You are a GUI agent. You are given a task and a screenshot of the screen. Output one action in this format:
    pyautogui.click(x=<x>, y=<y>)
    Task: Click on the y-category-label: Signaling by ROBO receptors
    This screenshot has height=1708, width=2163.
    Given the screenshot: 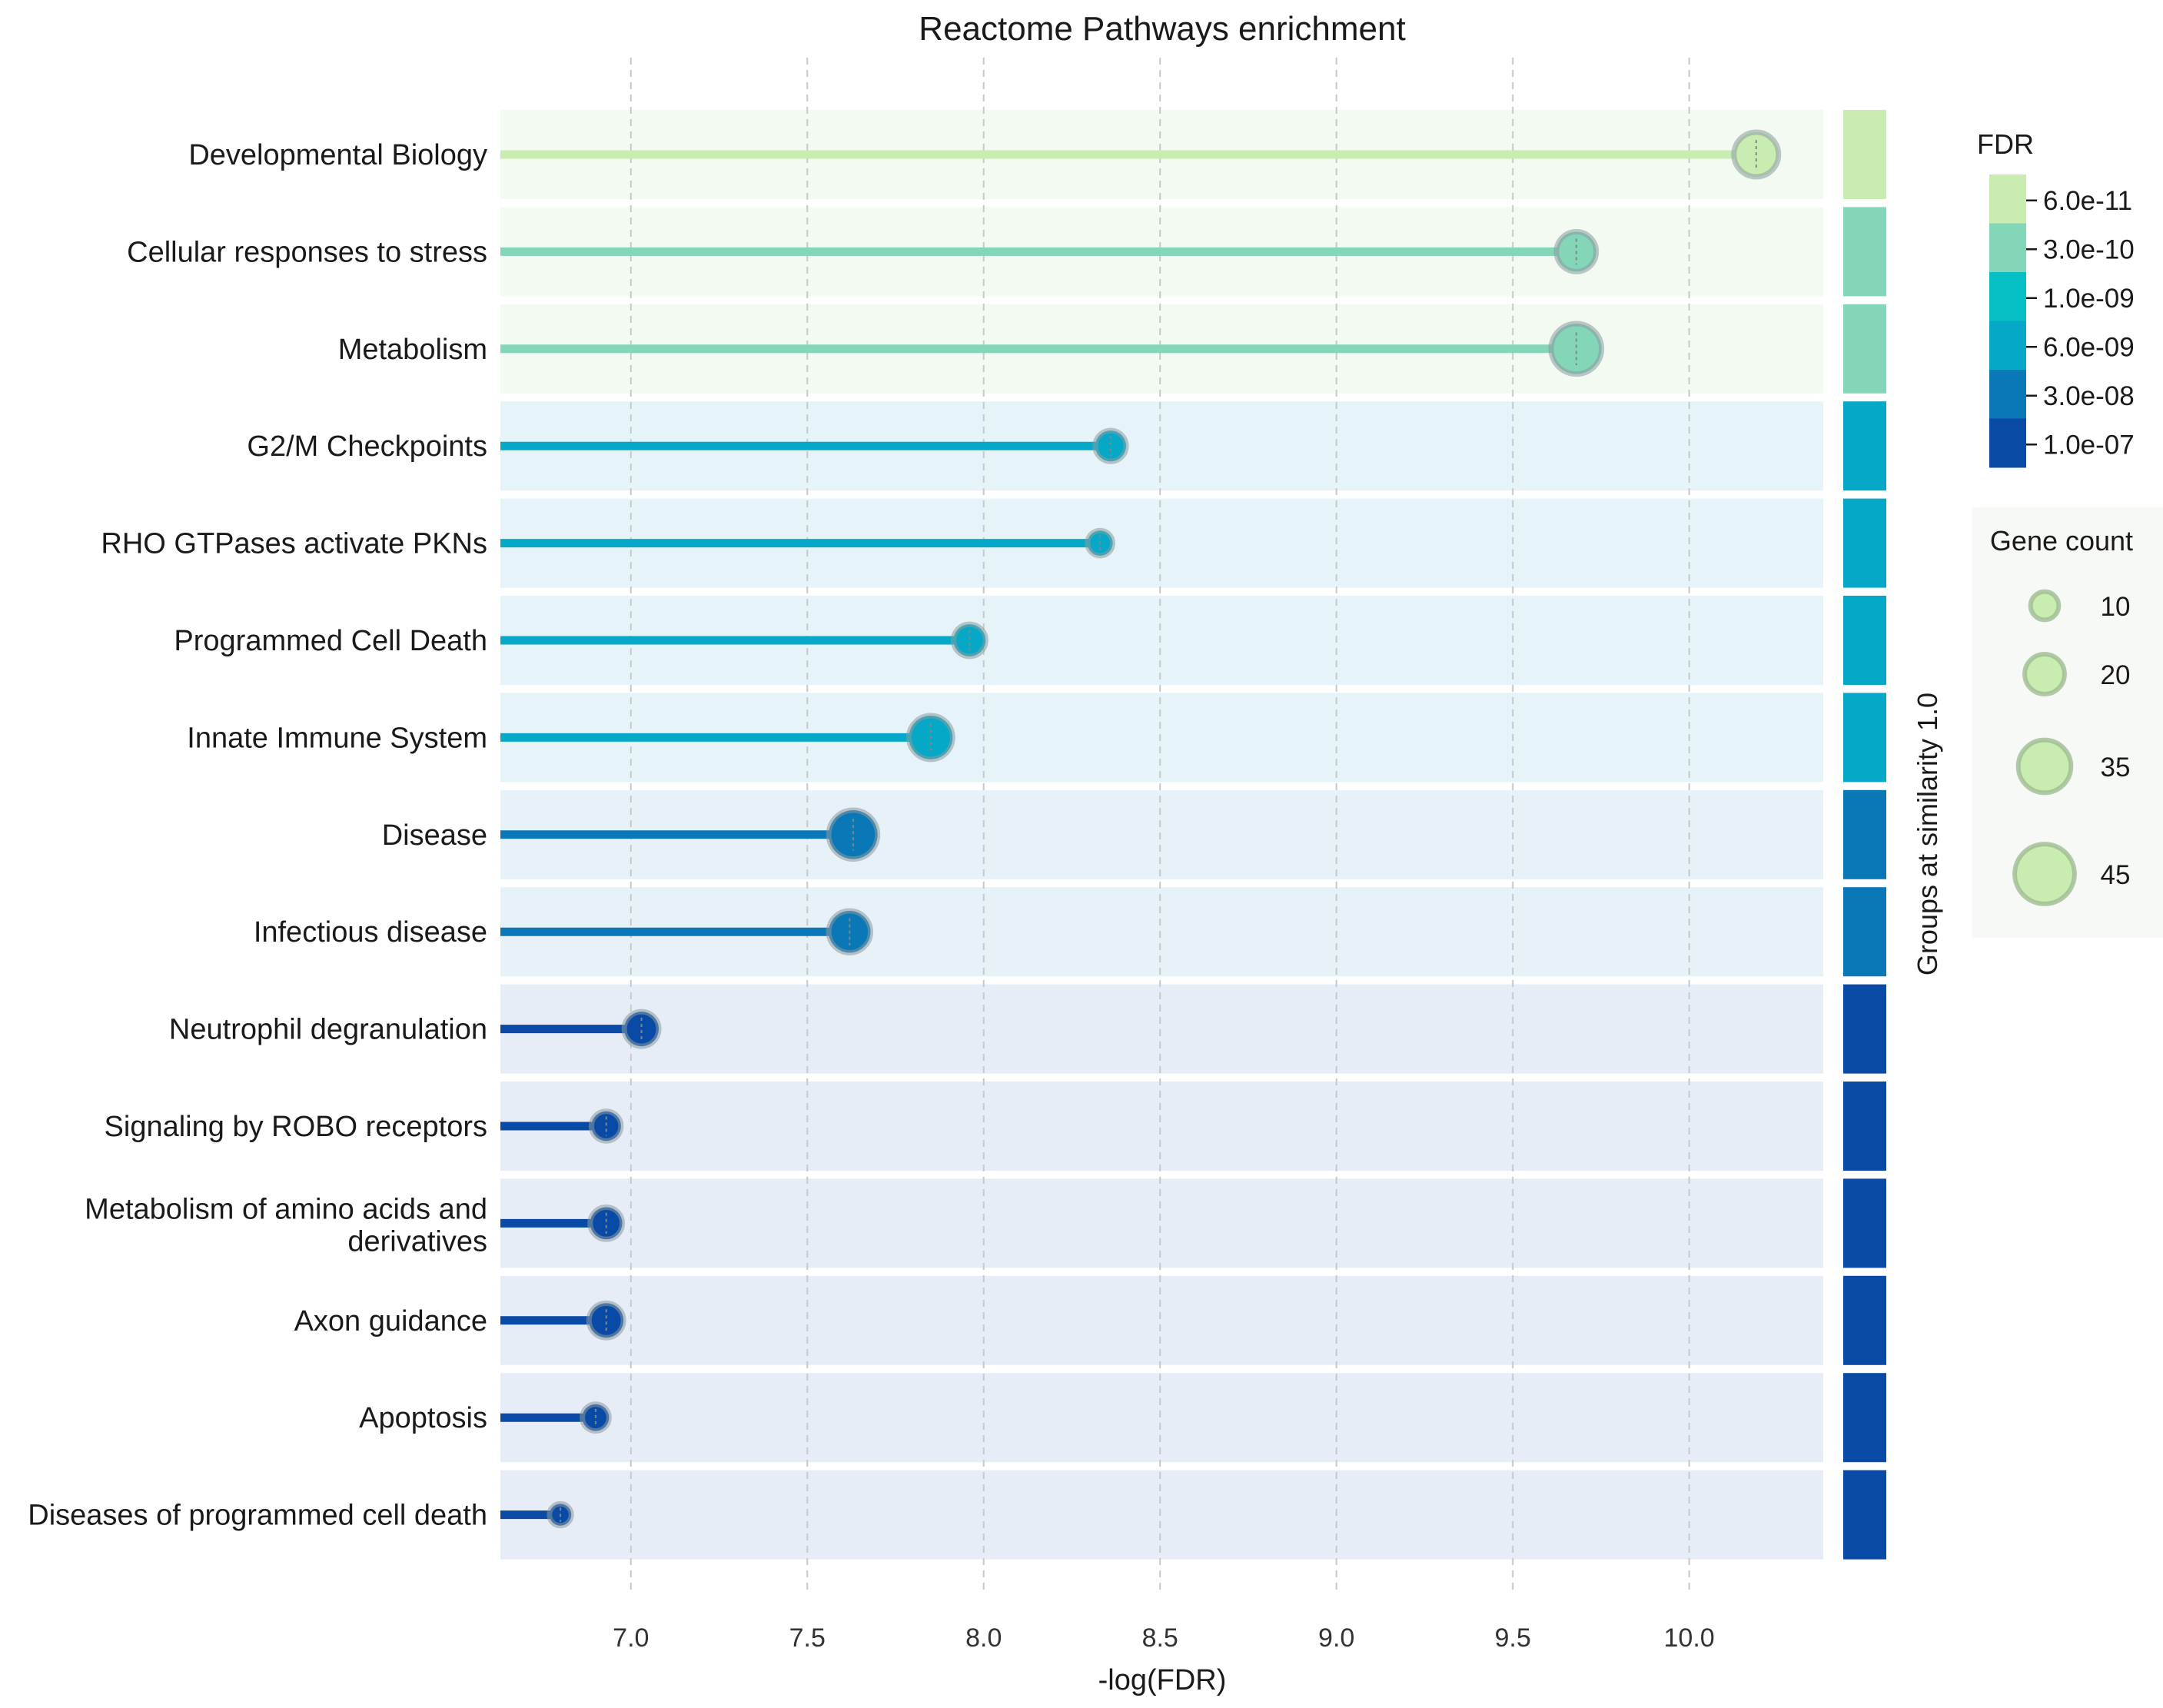 What is the action you would take?
    pyautogui.click(x=296, y=1127)
    